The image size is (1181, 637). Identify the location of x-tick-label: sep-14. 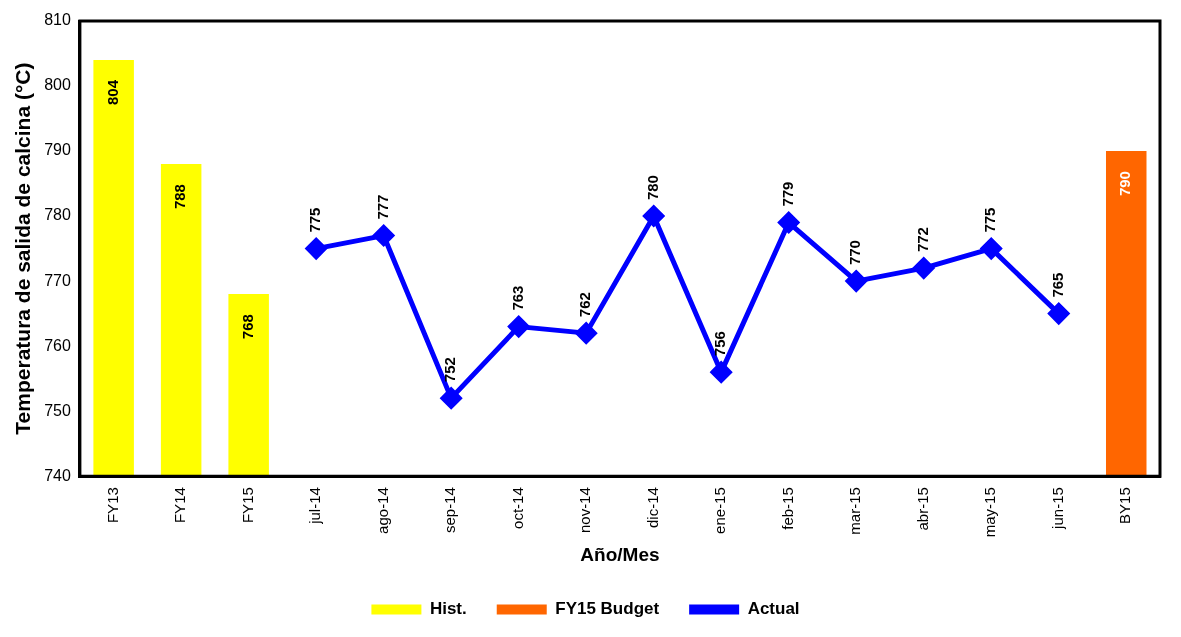
(450, 510).